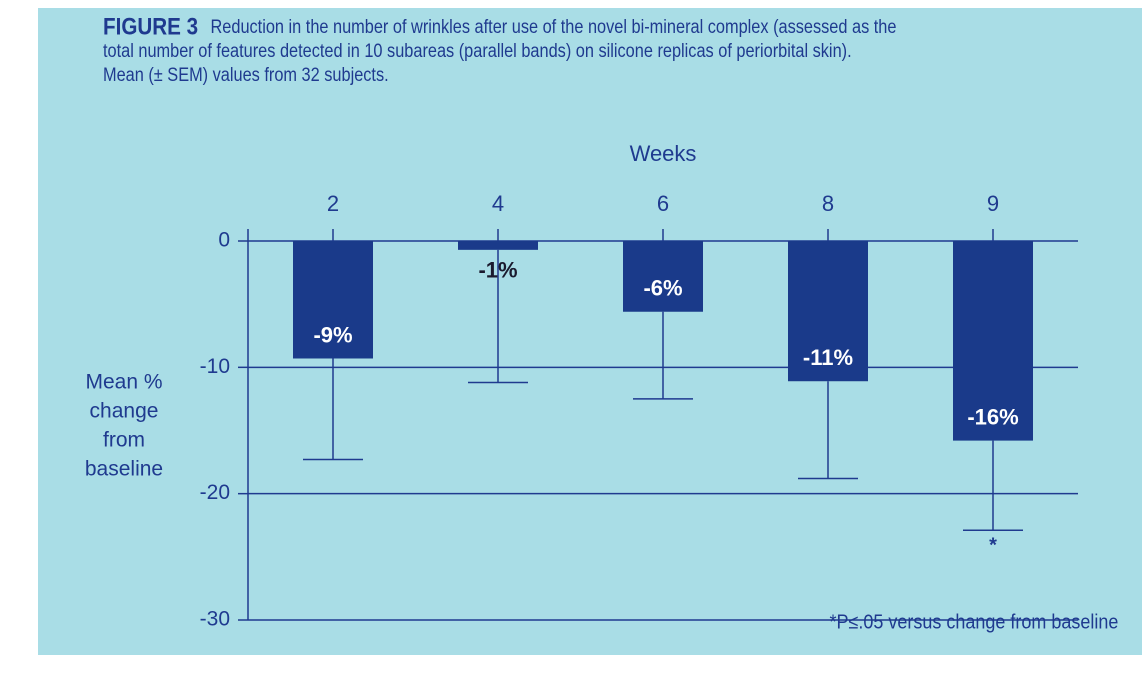 This screenshot has width=1142, height=682. What do you see at coordinates (992, 416) in the screenshot?
I see `value-label: -16%` at bounding box center [992, 416].